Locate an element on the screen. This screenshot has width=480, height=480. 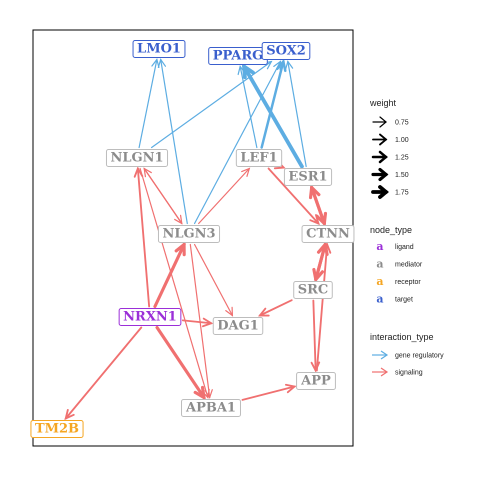
legend-weight-item: 1.00 is located at coordinates (391, 140).